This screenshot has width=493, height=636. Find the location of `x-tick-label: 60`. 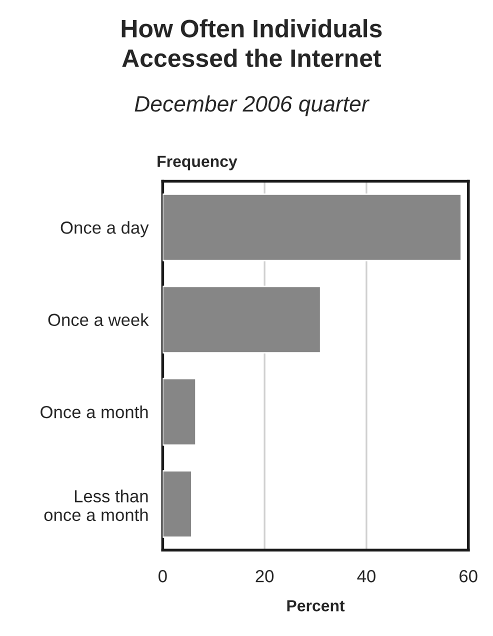

x-tick-label: 60 is located at coordinates (469, 576).